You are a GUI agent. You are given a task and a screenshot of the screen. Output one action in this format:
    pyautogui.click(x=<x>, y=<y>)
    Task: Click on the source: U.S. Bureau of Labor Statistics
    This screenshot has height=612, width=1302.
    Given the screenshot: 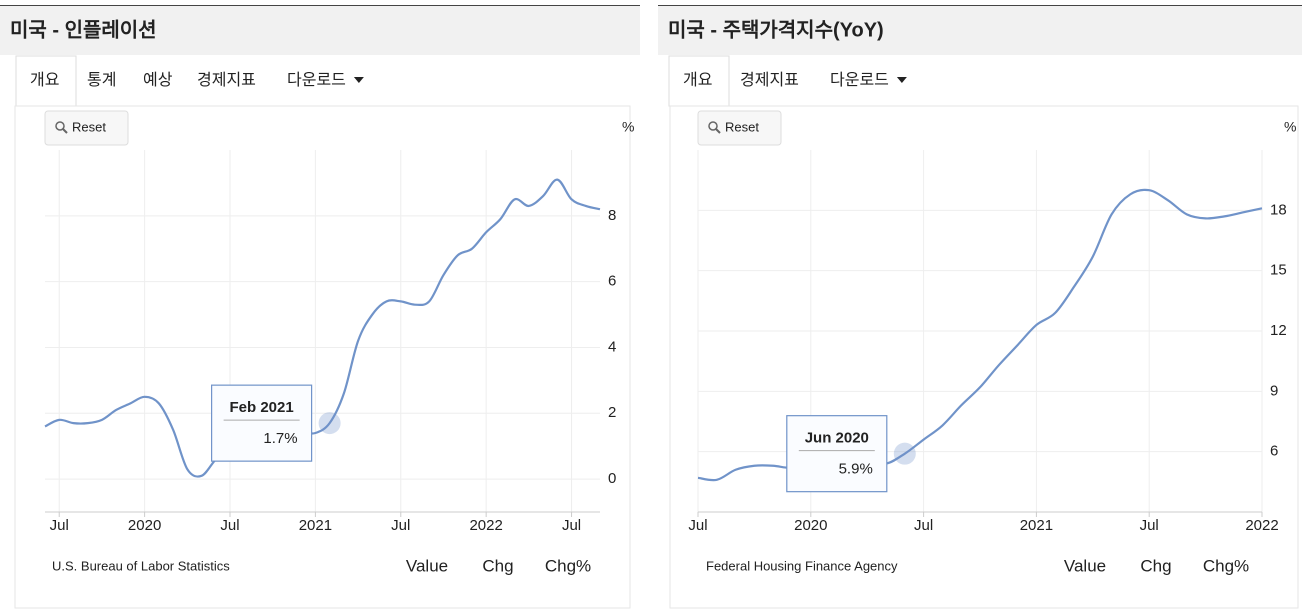 What is the action you would take?
    pyautogui.click(x=141, y=565)
    